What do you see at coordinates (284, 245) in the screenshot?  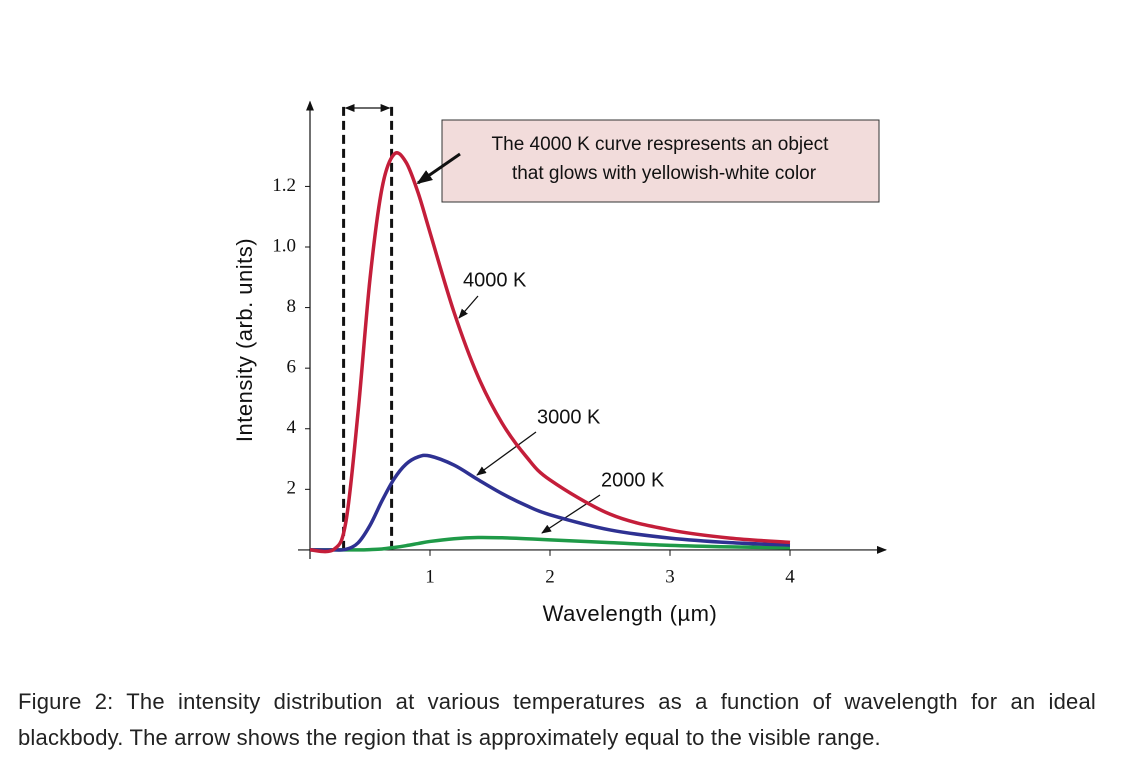 I see `y-tick-label: 1.0` at bounding box center [284, 245].